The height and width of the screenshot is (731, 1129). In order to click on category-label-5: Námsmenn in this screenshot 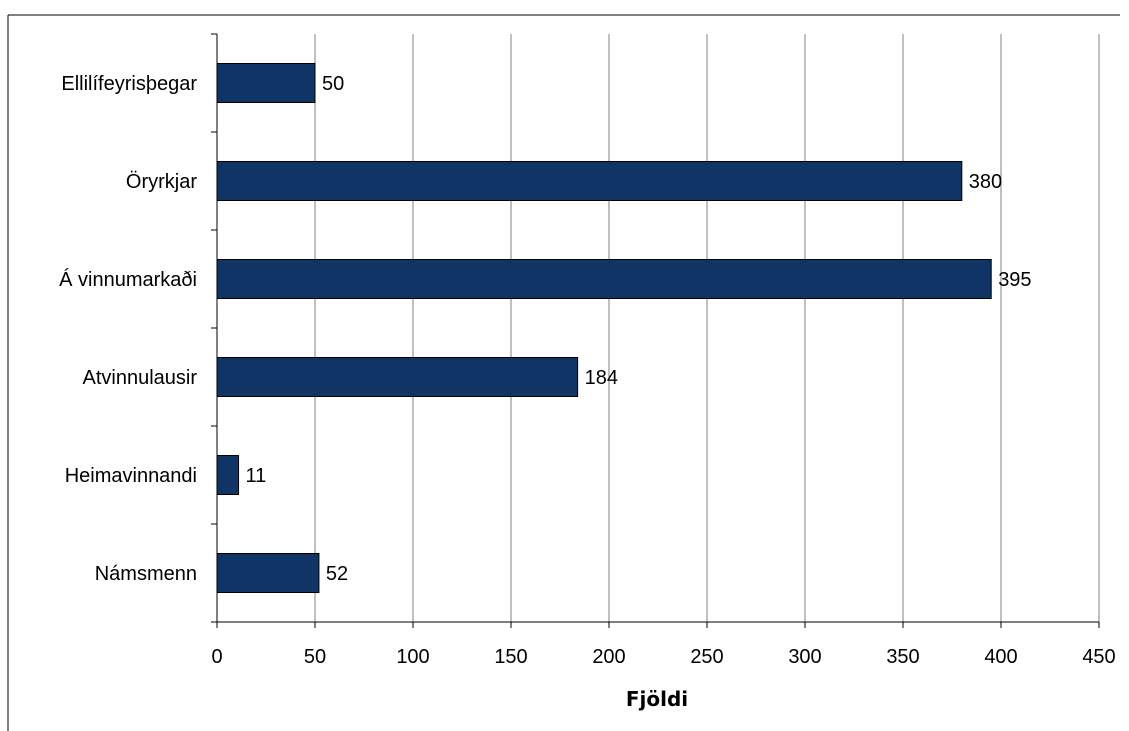, I will do `click(146, 574)`.